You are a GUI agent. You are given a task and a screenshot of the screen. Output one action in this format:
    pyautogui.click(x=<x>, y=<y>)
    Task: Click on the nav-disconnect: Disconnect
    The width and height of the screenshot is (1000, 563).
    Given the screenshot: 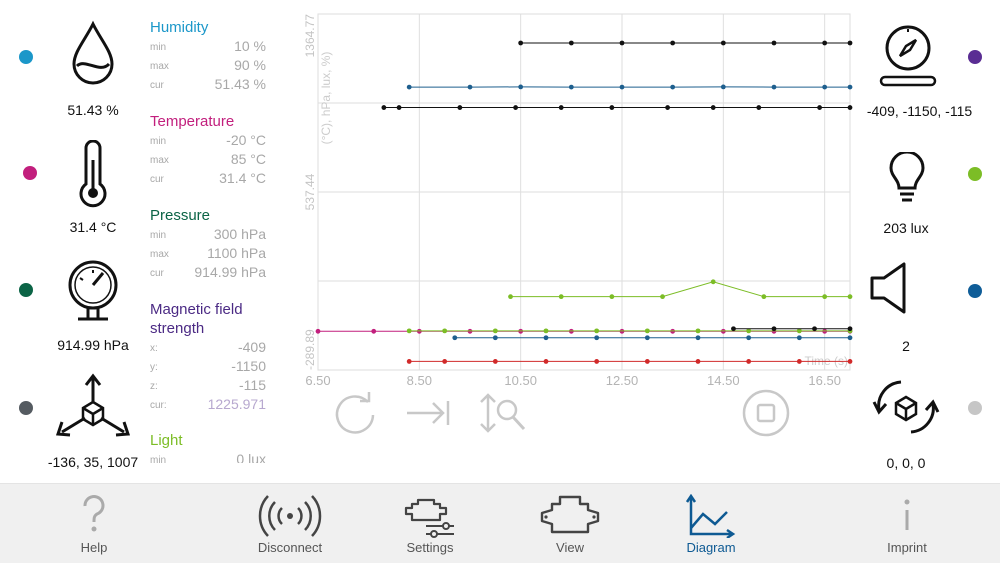 What is the action you would take?
    pyautogui.click(x=290, y=523)
    